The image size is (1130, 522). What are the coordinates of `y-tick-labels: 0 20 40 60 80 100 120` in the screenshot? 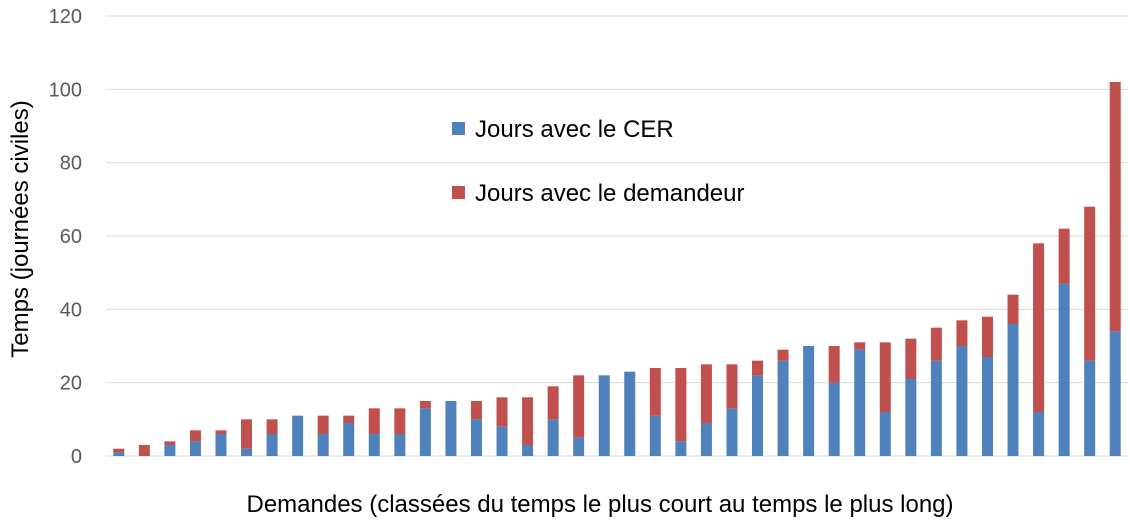 It's located at (65, 237).